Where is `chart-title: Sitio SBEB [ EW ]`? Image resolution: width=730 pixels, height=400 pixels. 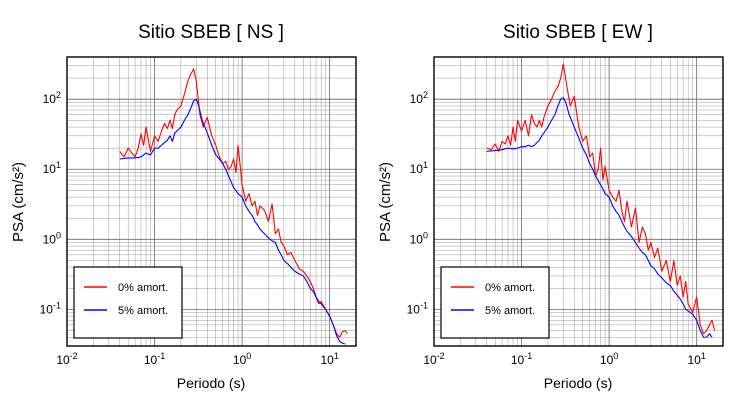 chart-title: Sitio SBEB [ EW ] is located at coordinates (578, 32).